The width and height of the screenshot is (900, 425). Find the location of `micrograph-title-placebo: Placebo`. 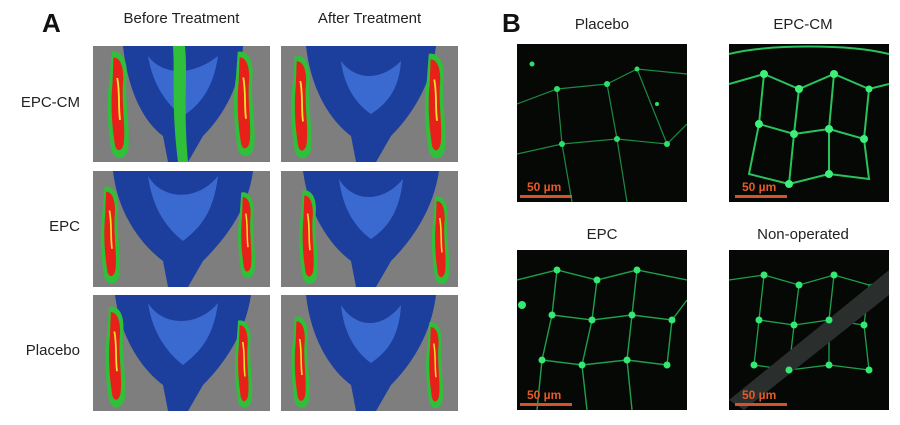

micrograph-title-placebo: Placebo is located at coordinates (602, 24).